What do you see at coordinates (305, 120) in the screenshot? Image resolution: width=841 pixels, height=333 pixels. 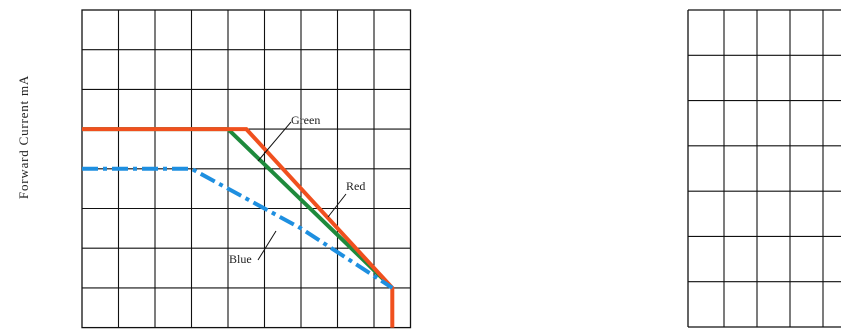 I see `annotation-label-green: Green` at bounding box center [305, 120].